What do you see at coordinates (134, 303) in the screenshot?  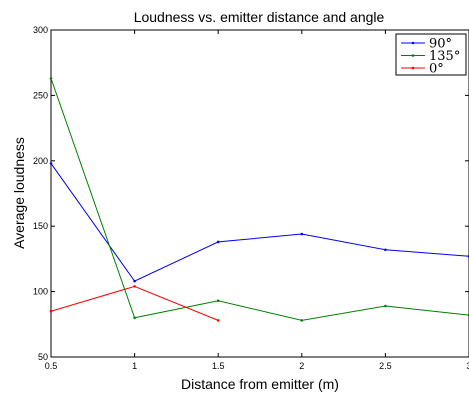 I see `series-0°` at bounding box center [134, 303].